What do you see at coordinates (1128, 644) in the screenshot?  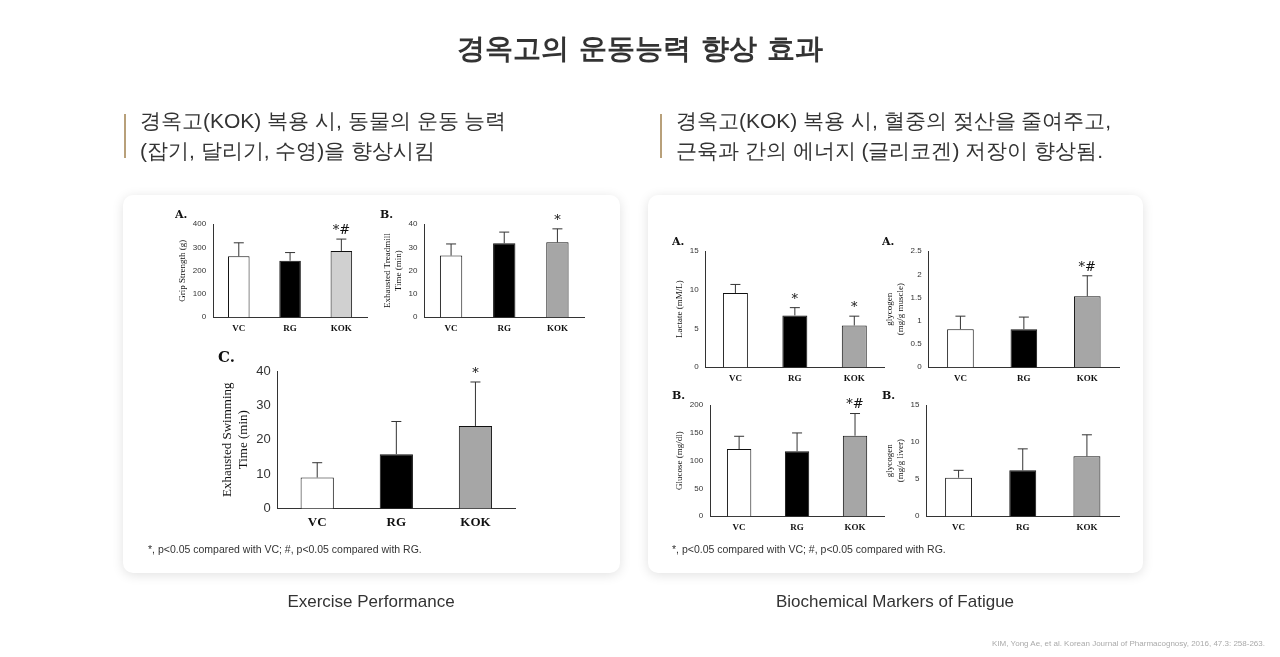 I see `text: KIM, Yong Ae, et al. Korean Journal of Pharmacognosy, 2016, 47.3: 258-263.` at bounding box center [1128, 644].